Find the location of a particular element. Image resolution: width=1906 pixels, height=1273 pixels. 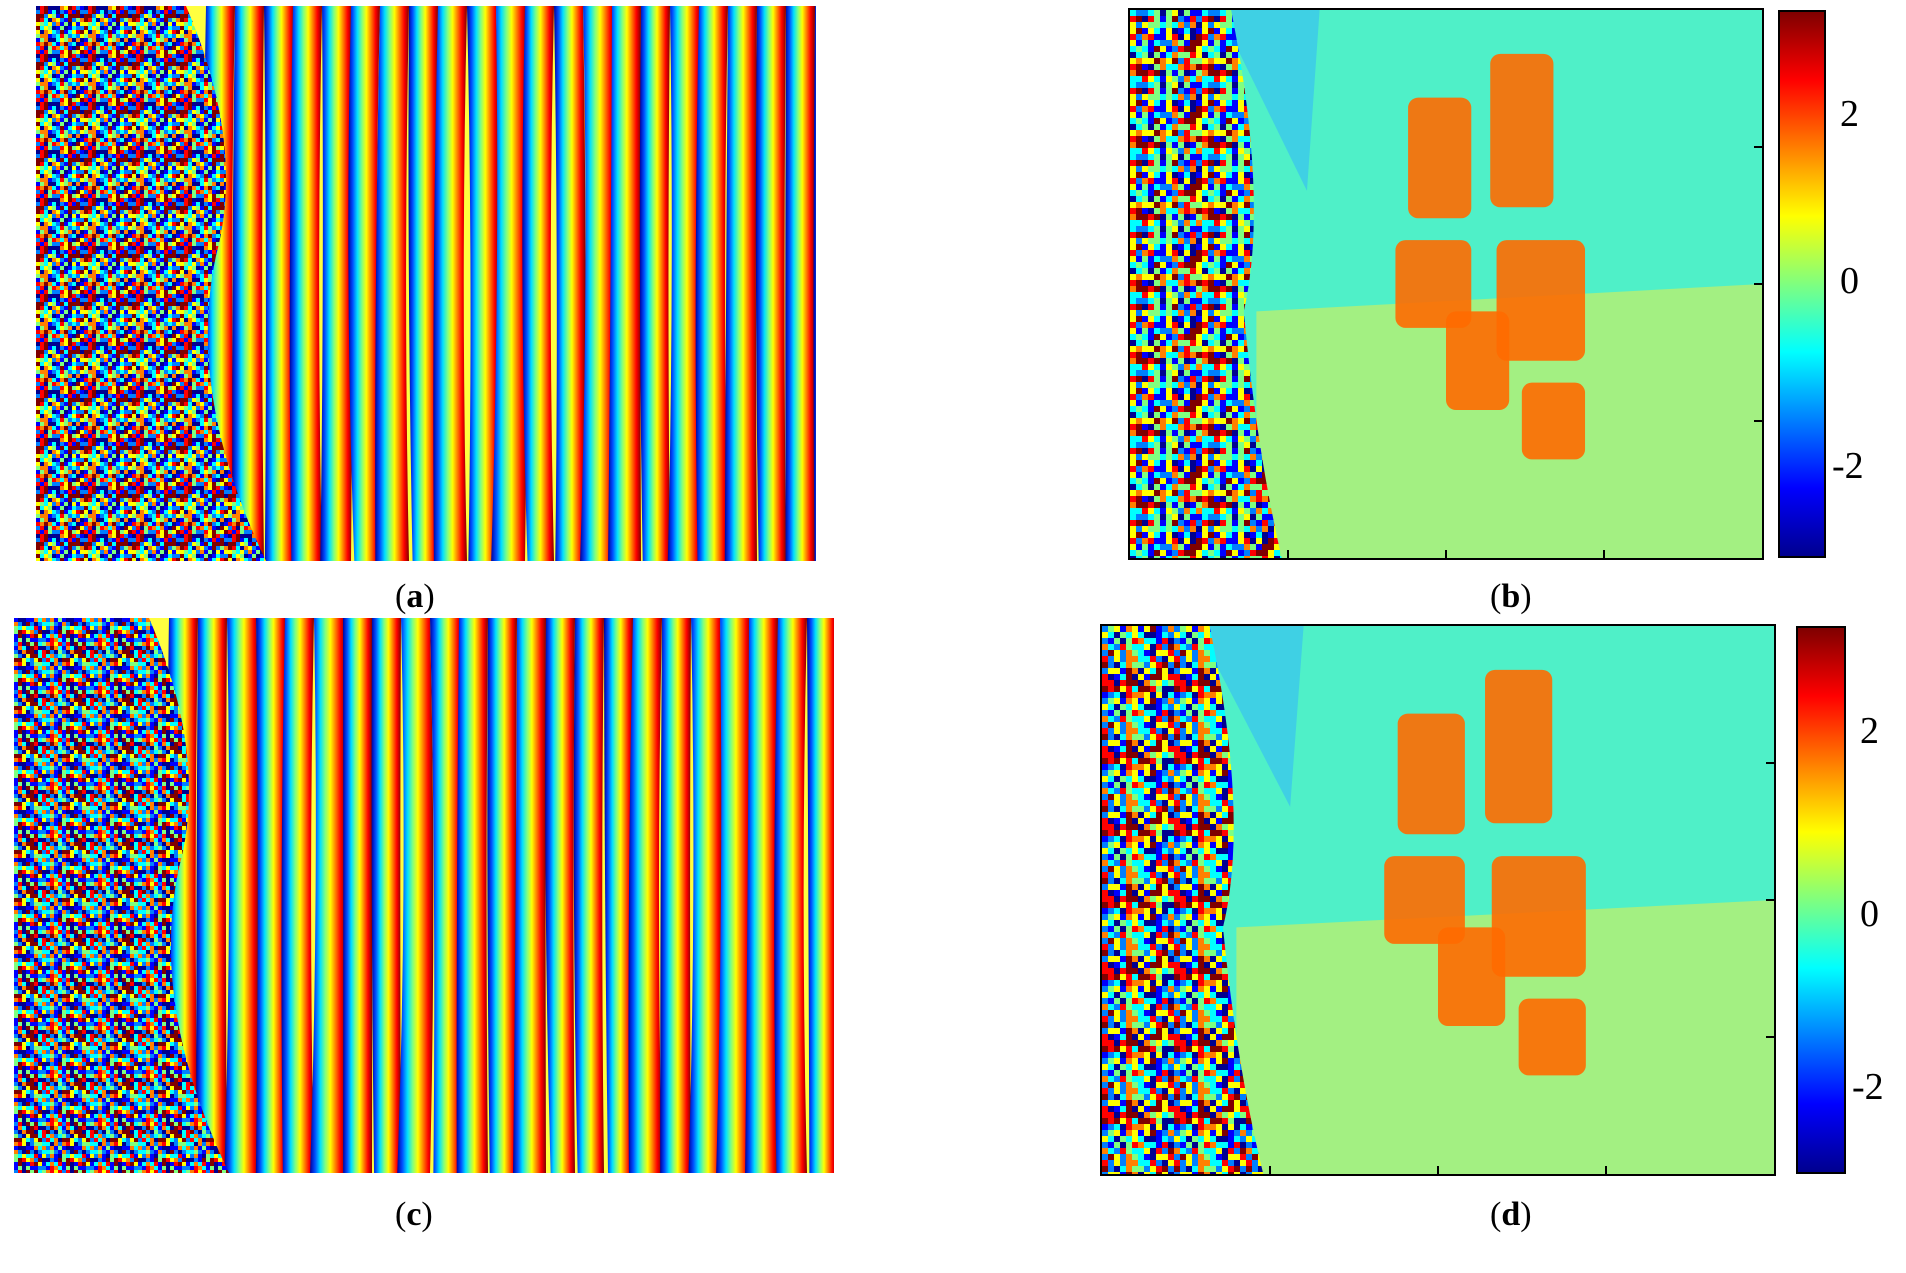

panel-a-label: (a) is located at coordinates (415, 596).